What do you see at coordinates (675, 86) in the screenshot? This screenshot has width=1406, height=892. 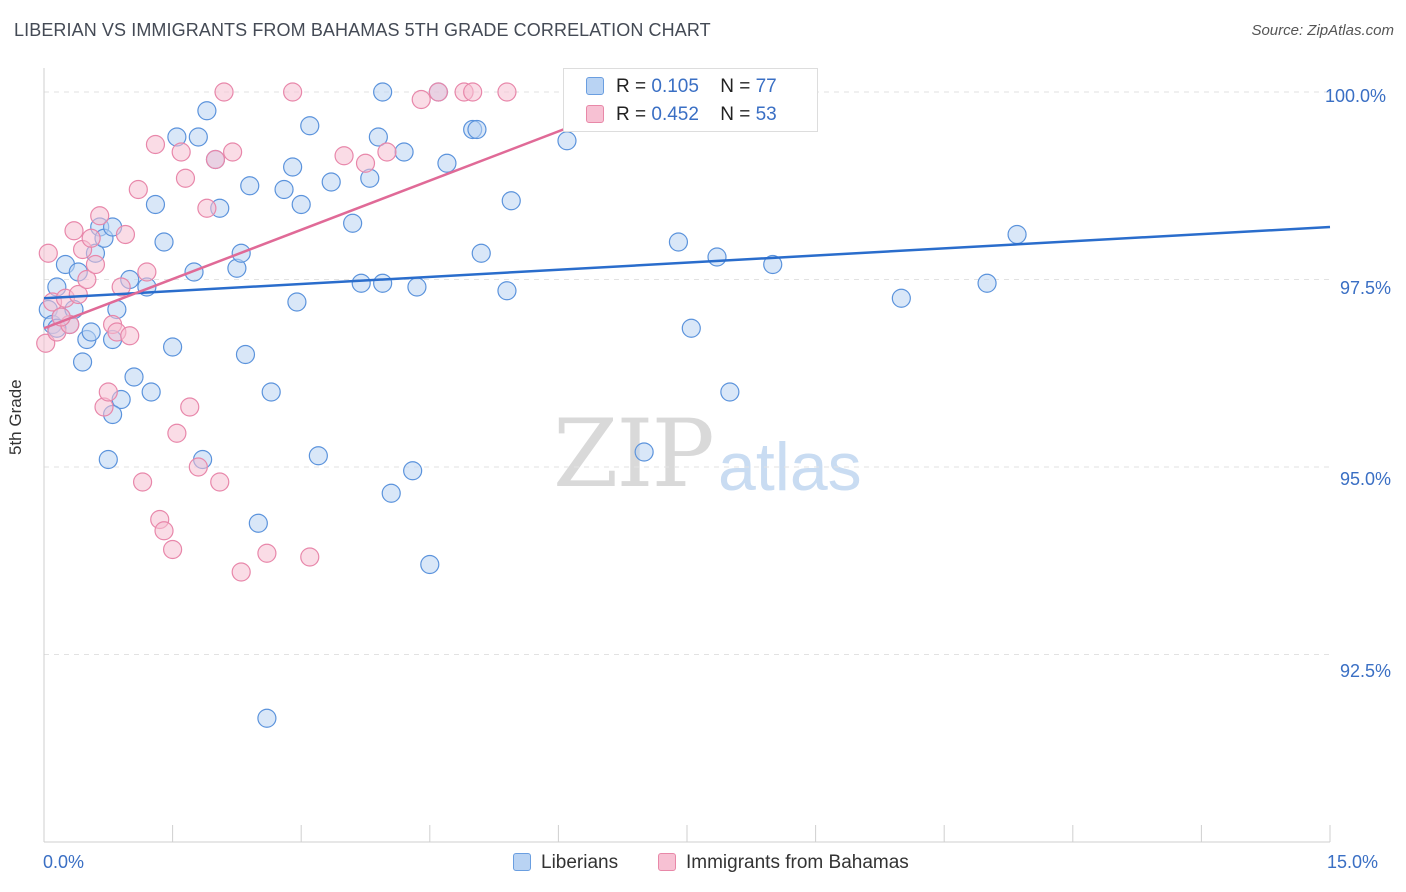 I see `liberians-r-value: 0.105` at bounding box center [675, 86].